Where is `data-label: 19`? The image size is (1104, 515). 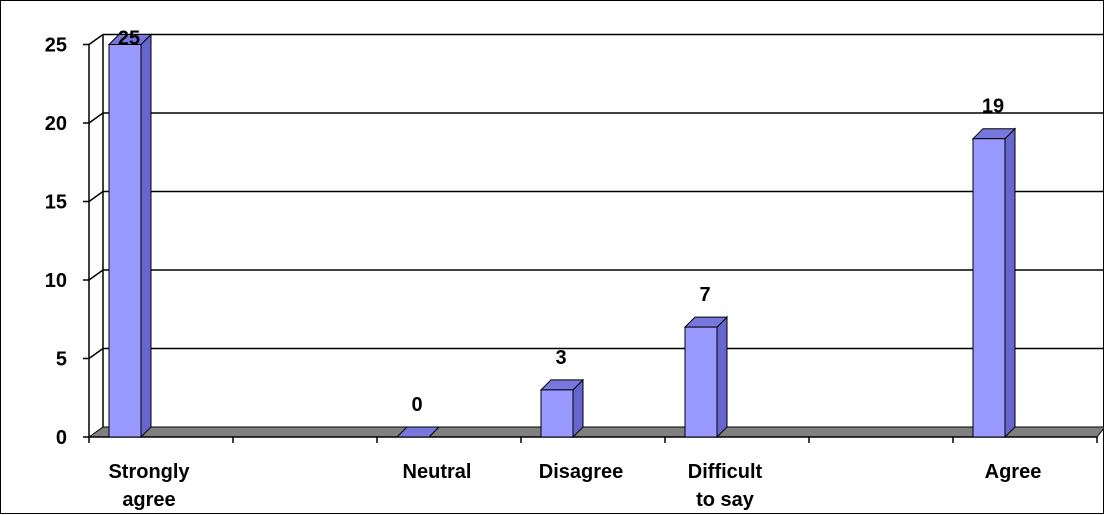
data-label: 19 is located at coordinates (993, 107).